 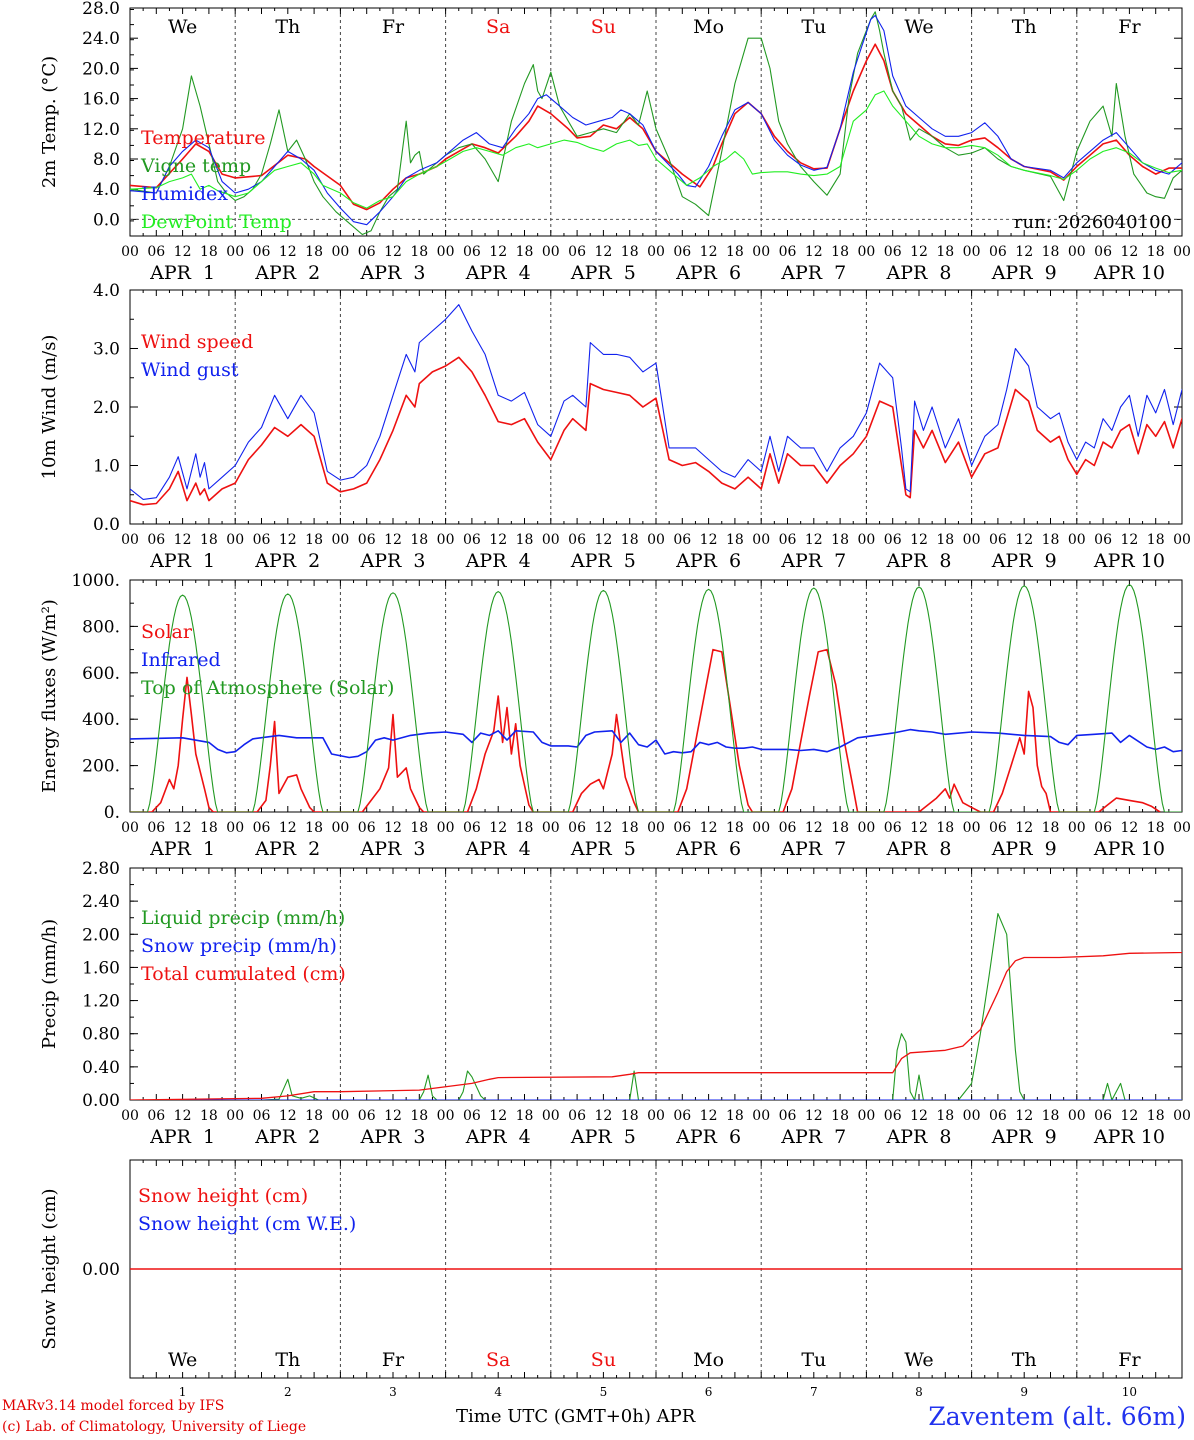 I want to click on y-axis-title: 2m Temp. (°C), so click(x=49, y=122).